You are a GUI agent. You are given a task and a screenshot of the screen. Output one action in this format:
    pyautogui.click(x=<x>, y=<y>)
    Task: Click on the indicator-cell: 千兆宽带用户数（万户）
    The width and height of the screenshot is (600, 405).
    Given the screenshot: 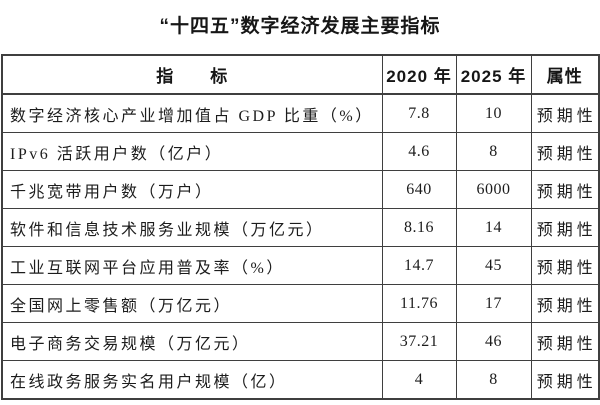 What is the action you would take?
    pyautogui.click(x=192, y=189)
    